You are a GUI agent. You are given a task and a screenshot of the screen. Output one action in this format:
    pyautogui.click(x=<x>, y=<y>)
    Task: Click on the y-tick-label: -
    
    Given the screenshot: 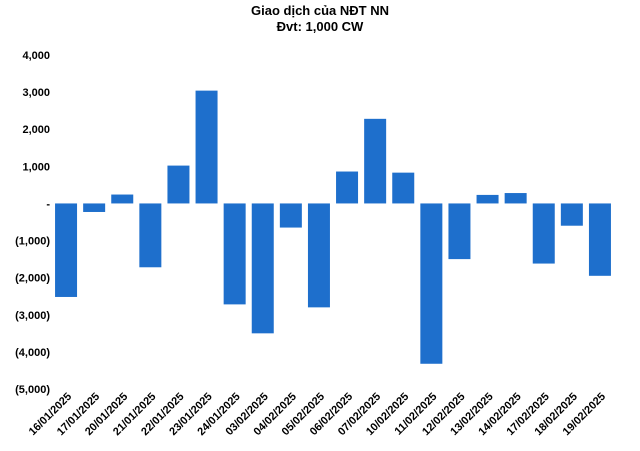 What is the action you would take?
    pyautogui.click(x=48, y=204)
    